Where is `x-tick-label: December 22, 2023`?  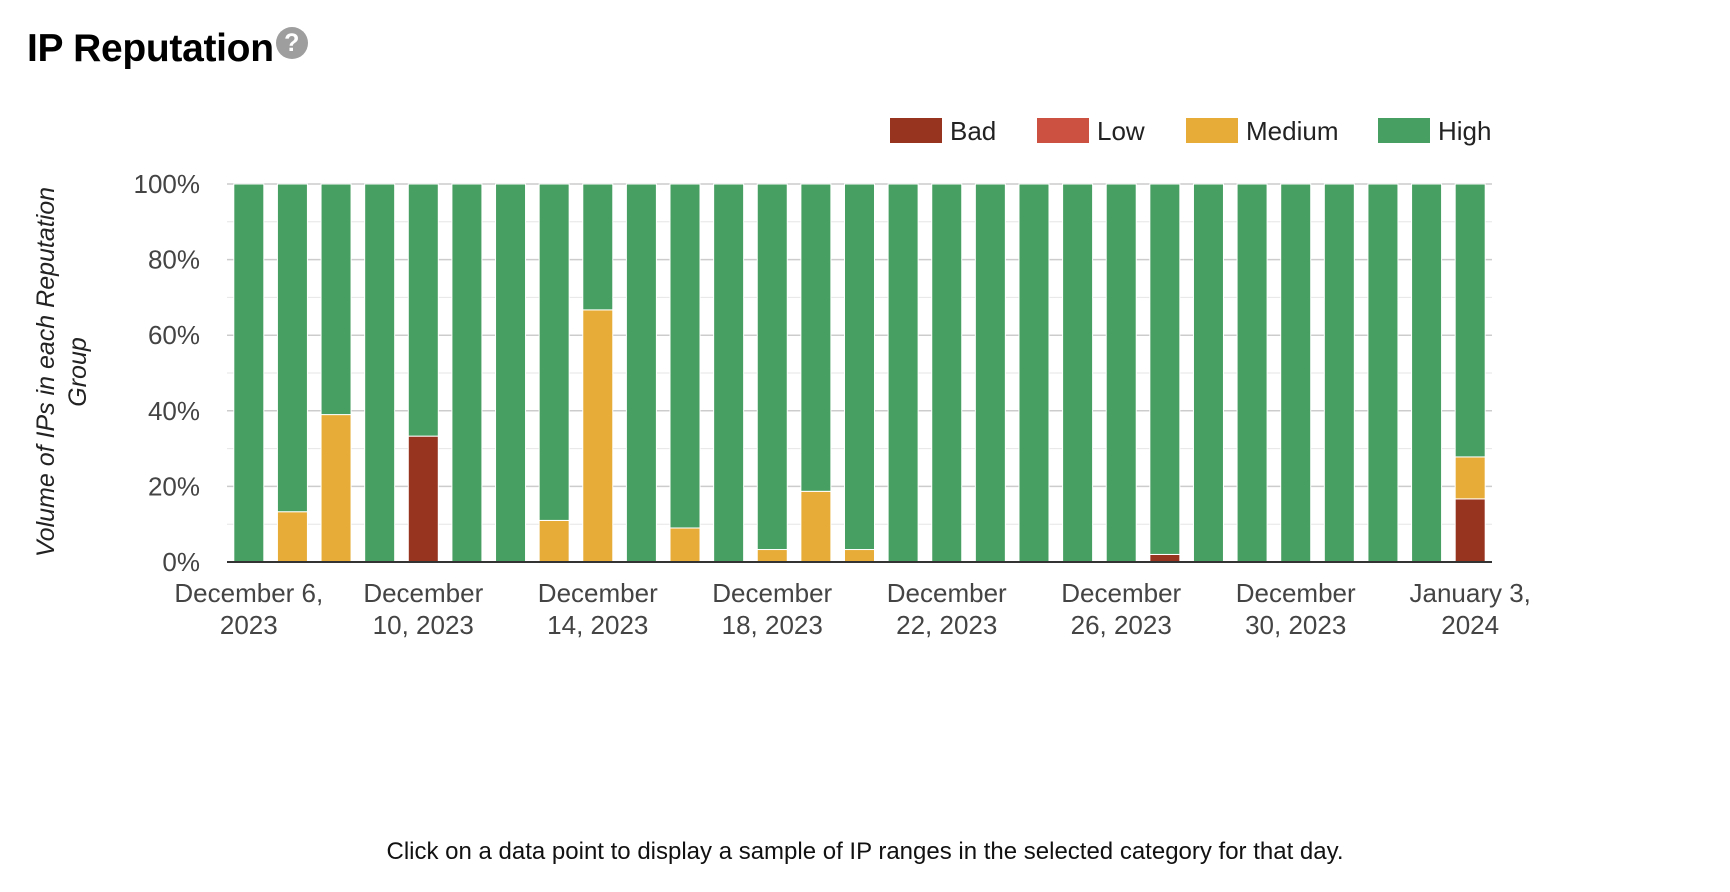
x-tick-label: December 22, 2023 is located at coordinates (947, 609).